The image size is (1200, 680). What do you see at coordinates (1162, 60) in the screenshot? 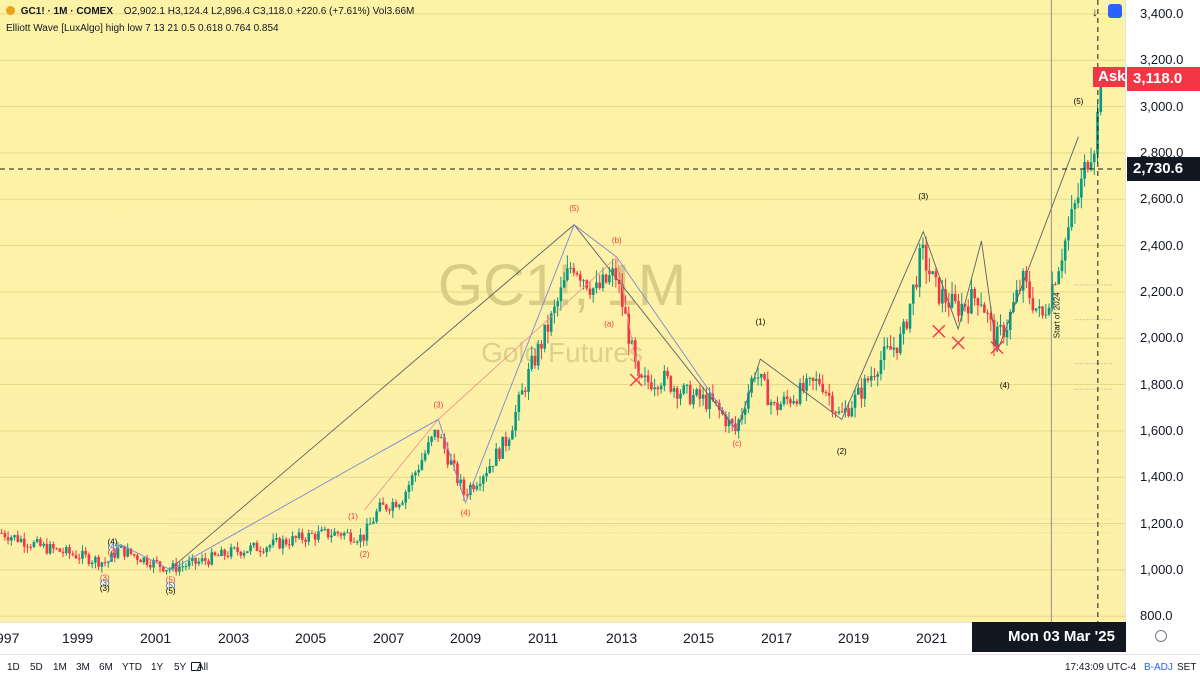
I see `price-tick-label: 3,200.0` at bounding box center [1162, 60].